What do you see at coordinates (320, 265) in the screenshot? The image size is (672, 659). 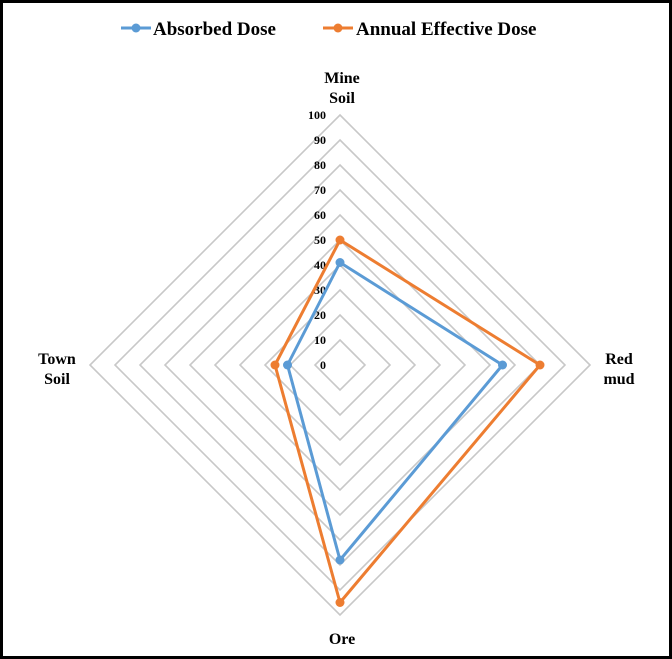 I see `tick-label: 40` at bounding box center [320, 265].